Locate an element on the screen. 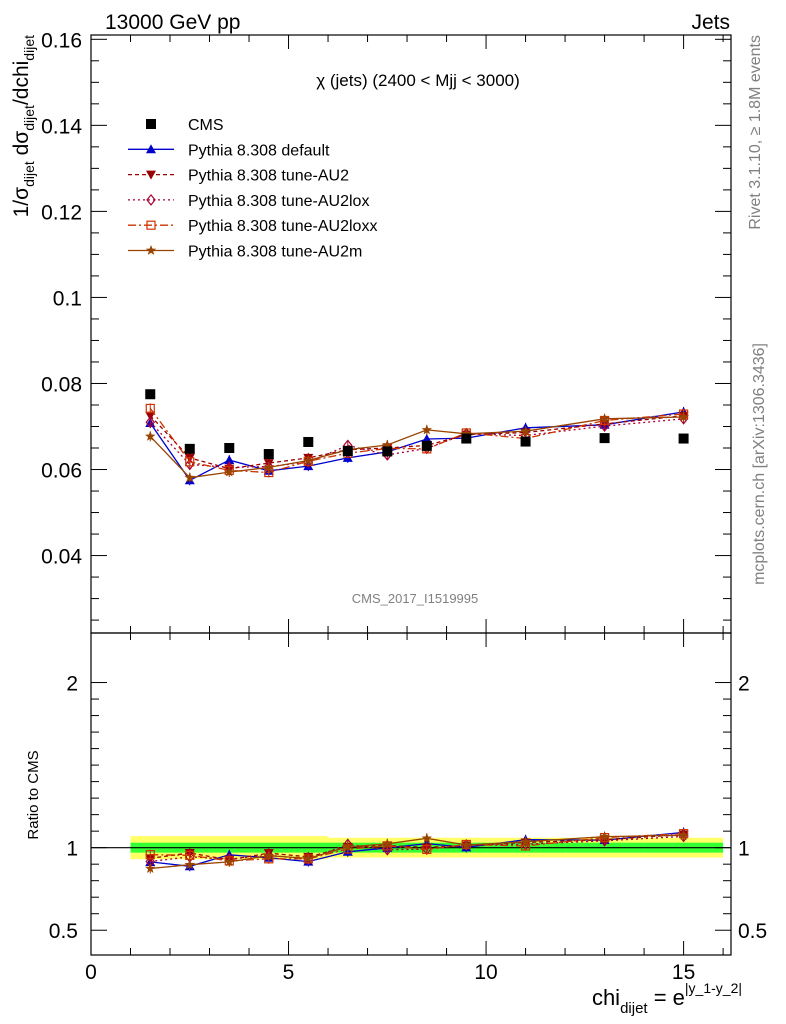 The height and width of the screenshot is (1024, 786). series-line-pythia-8-308-tune-au2m is located at coordinates (416, 447).